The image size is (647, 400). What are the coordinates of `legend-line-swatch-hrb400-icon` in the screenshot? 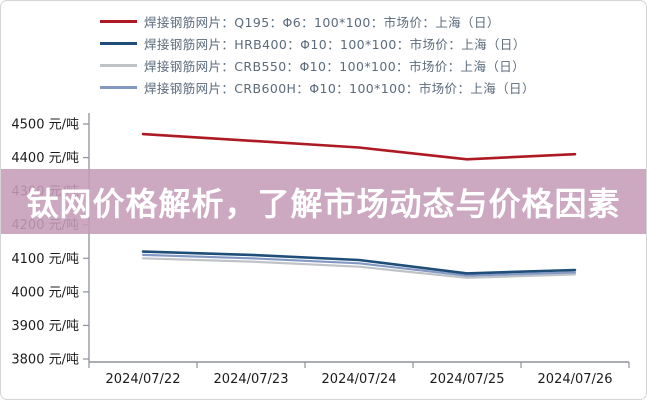 It's located at (118, 43).